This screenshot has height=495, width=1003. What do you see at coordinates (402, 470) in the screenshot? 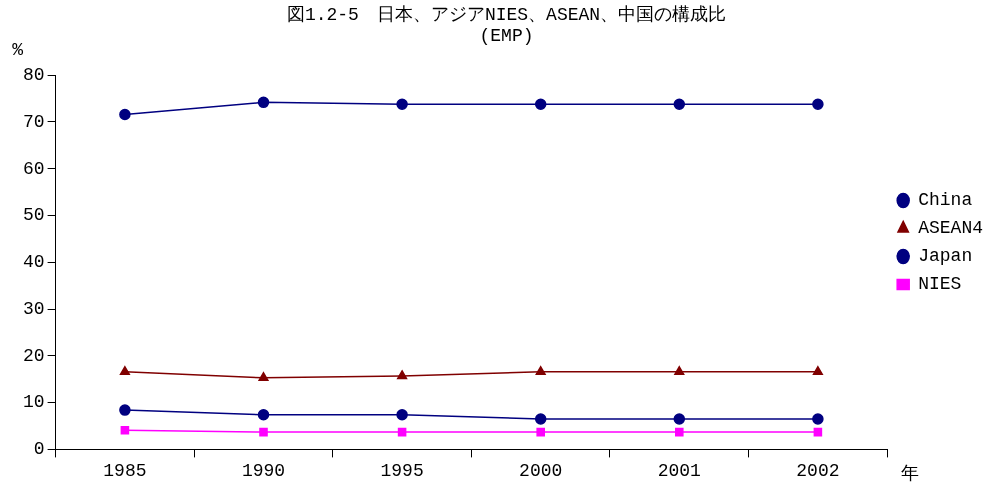
I see `x-tick-label: 1995` at bounding box center [402, 470].